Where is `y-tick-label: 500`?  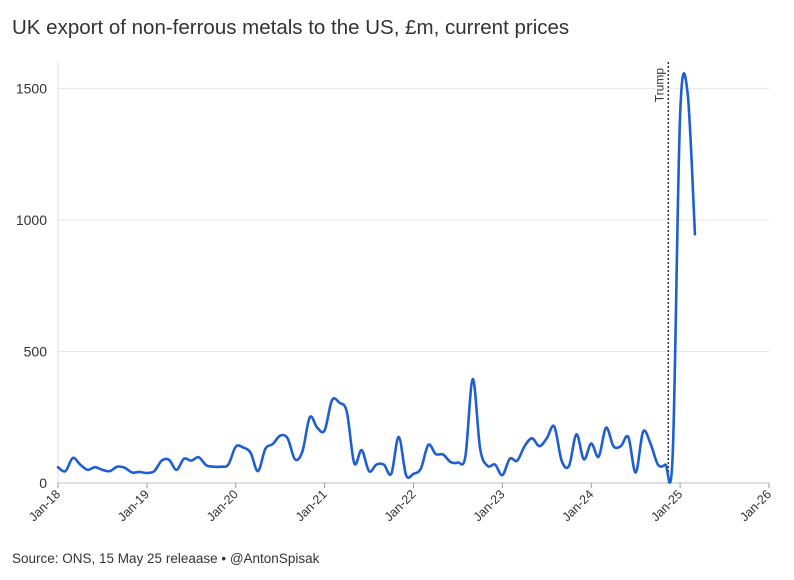 y-tick-label: 500 is located at coordinates (36, 351).